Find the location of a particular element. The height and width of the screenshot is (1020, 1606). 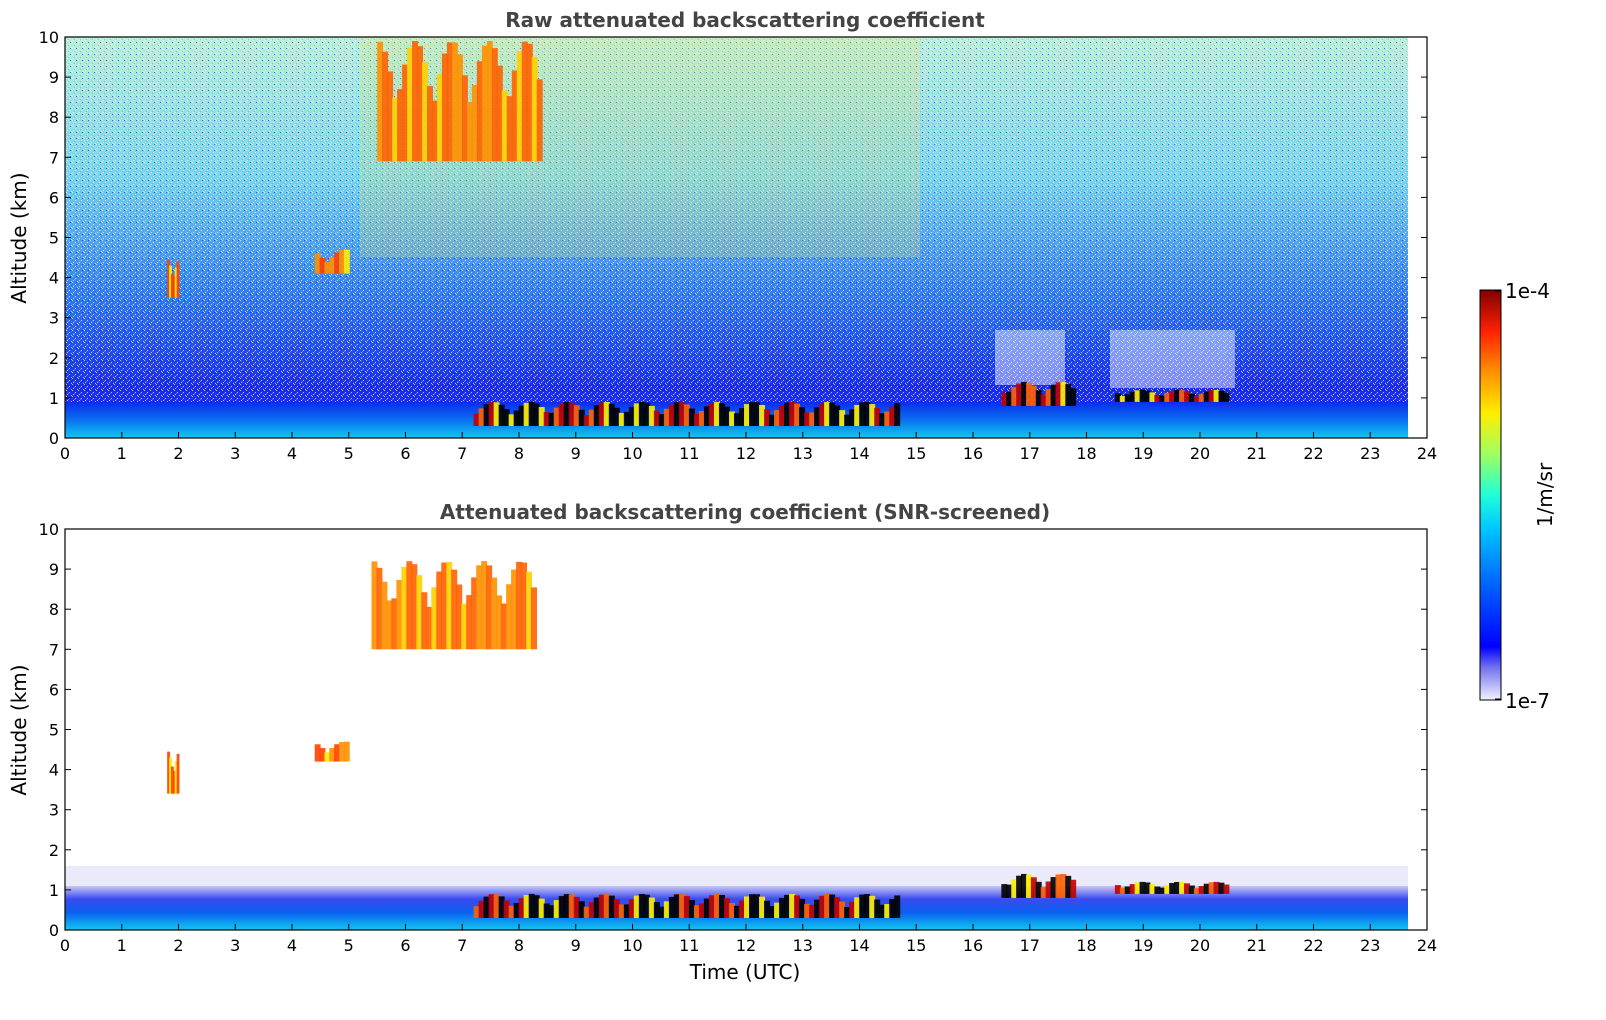

x-tick-label: 7 is located at coordinates (462, 453).